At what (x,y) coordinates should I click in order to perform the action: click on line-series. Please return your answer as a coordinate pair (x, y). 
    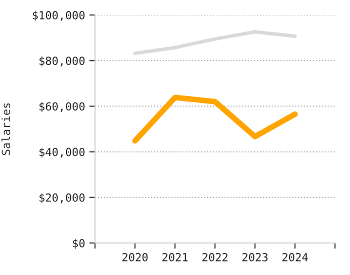
    Looking at the image, I should click on (215, 43).